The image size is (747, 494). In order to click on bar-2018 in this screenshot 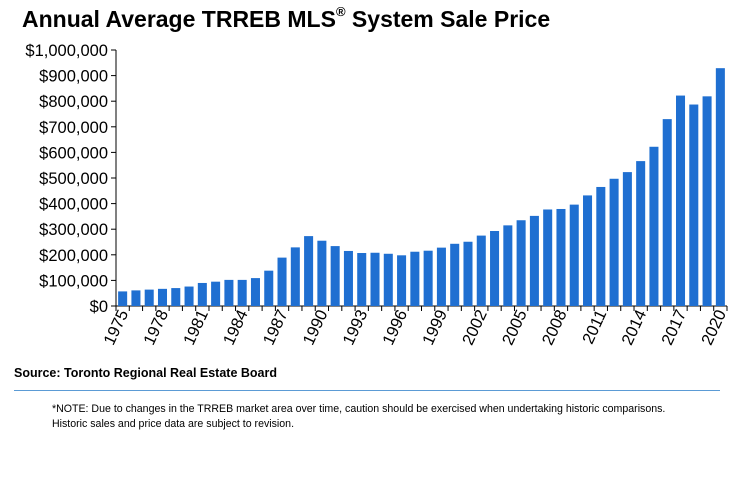, I will do `click(694, 205)`.